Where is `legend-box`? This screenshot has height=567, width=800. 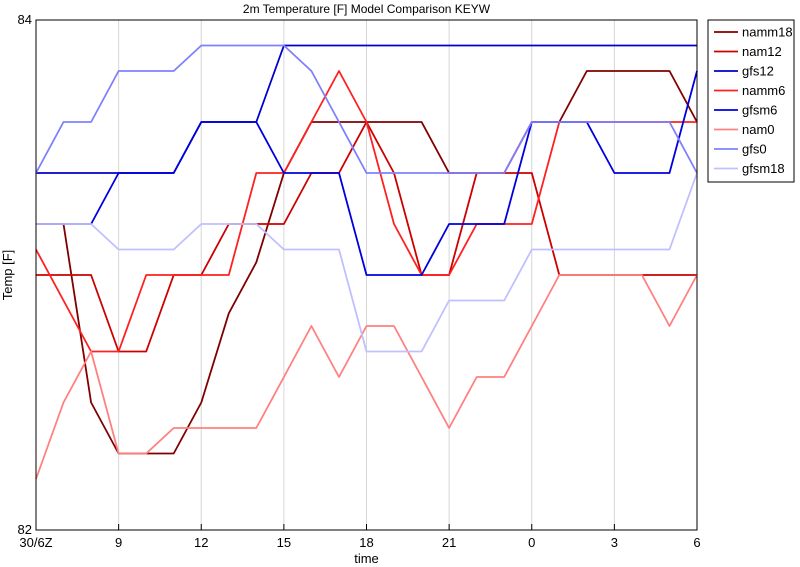 legend-box is located at coordinates (751, 101).